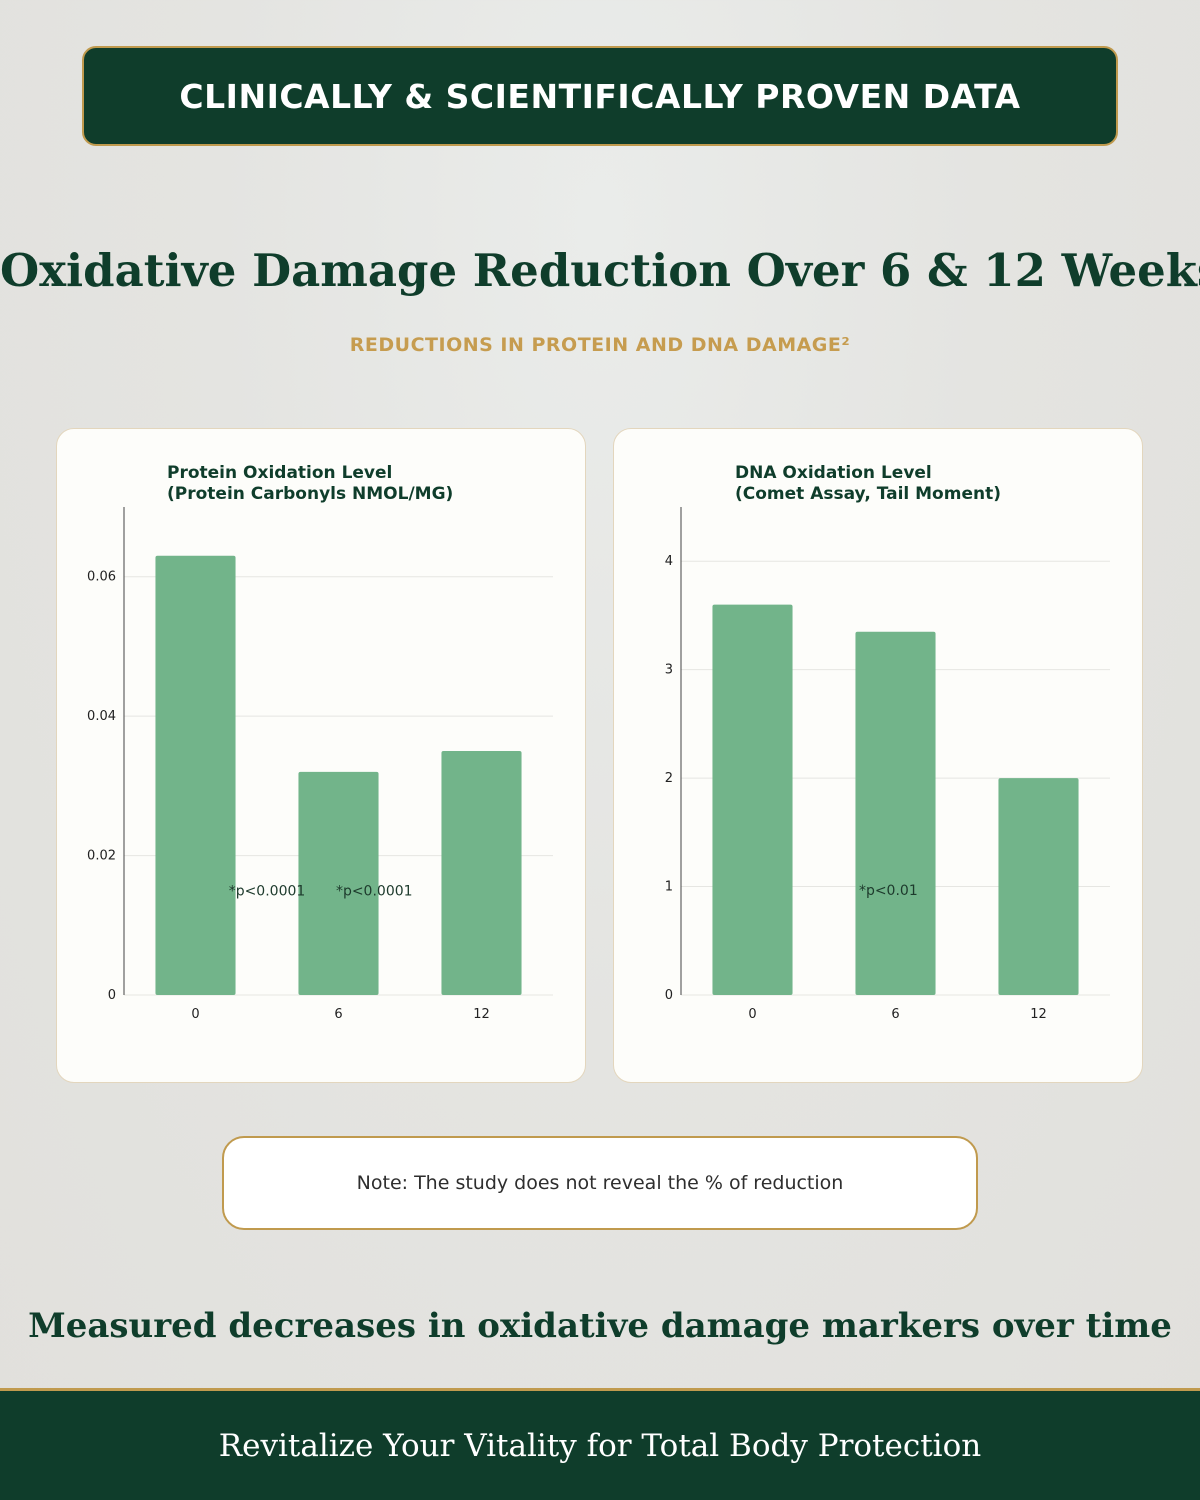  Describe the element at coordinates (868, 494) in the screenshot. I see `dna-chart-title-line-2: (Comet Assay, Tail Moment)` at that location.